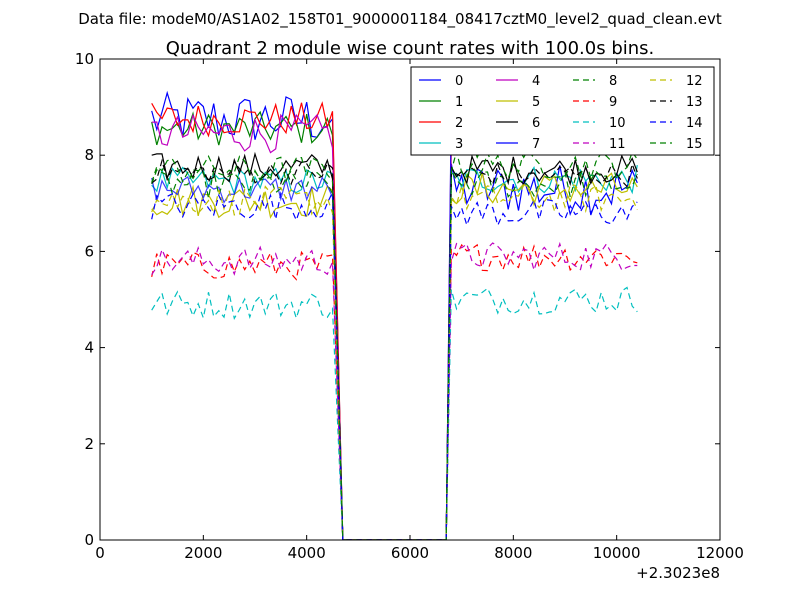  What do you see at coordinates (536, 102) in the screenshot?
I see `legend-label-5: 5` at bounding box center [536, 102].